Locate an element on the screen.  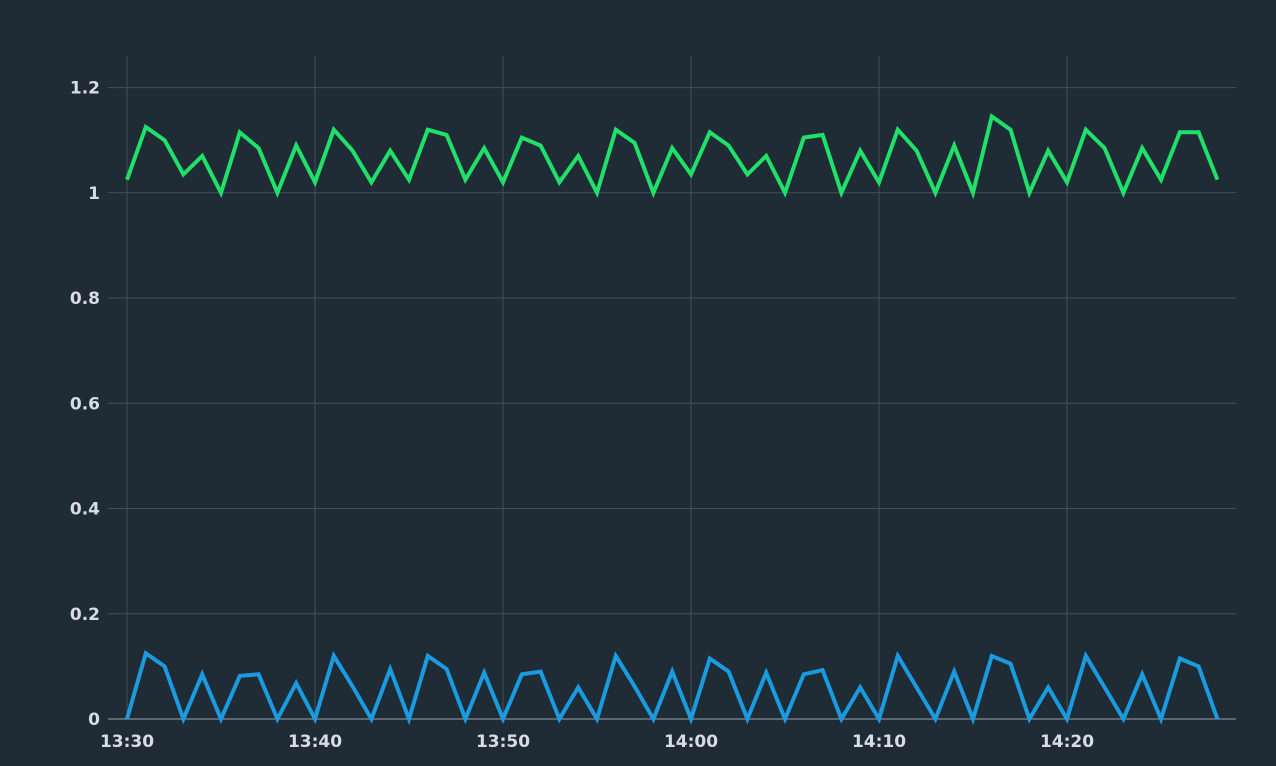
x-tick-label: 14:20 is located at coordinates (1067, 742).